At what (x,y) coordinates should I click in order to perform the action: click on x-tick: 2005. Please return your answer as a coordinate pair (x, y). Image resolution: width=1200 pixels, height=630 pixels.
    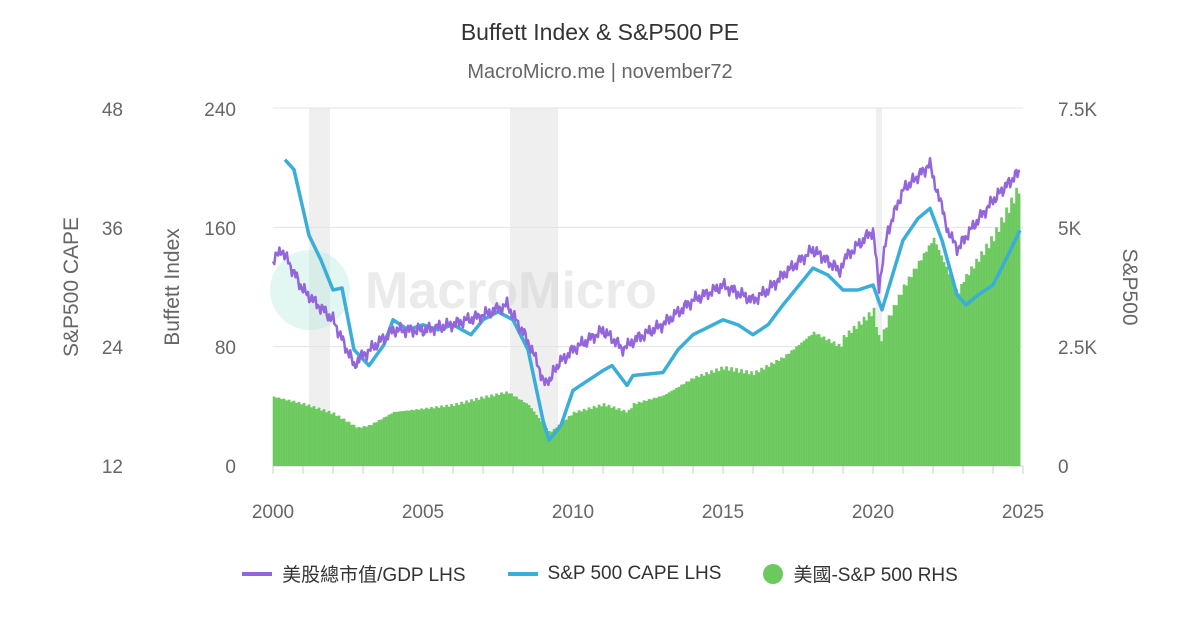
    Looking at the image, I should click on (423, 512).